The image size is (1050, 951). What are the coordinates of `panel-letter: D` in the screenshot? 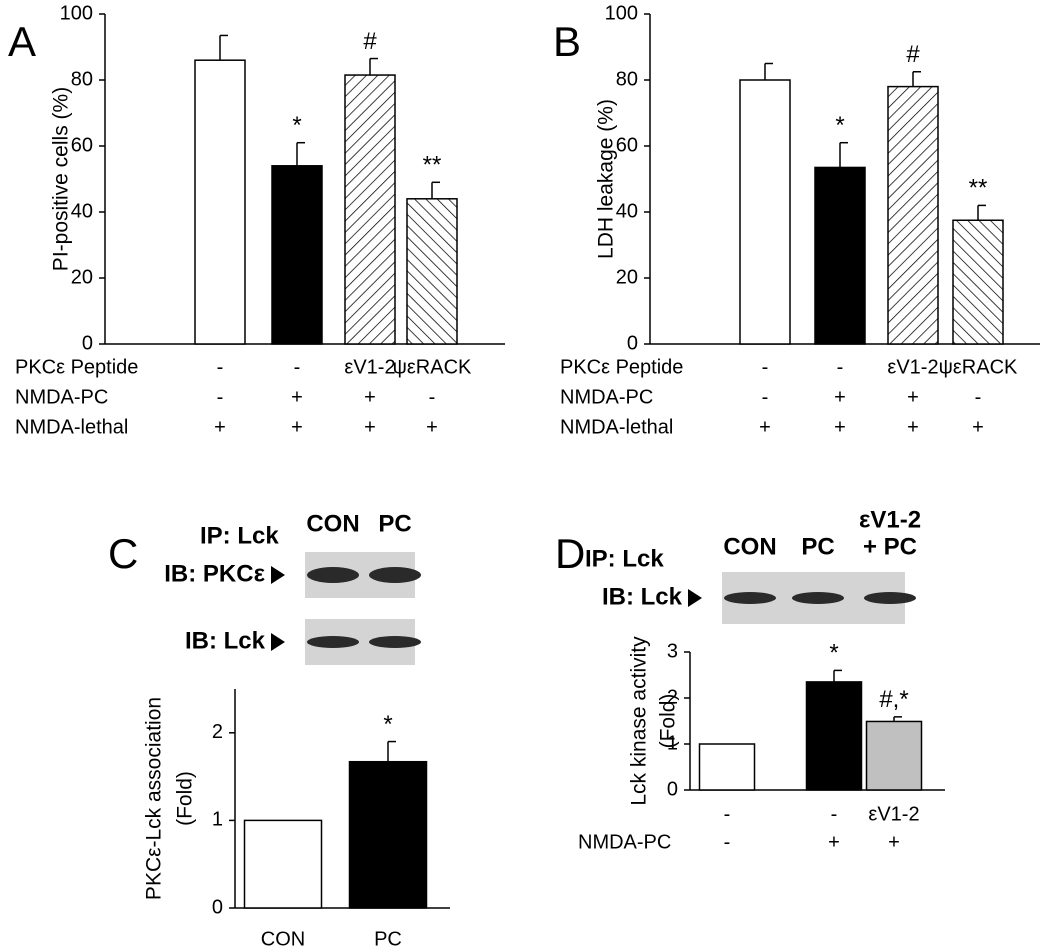 It's located at (570, 553).